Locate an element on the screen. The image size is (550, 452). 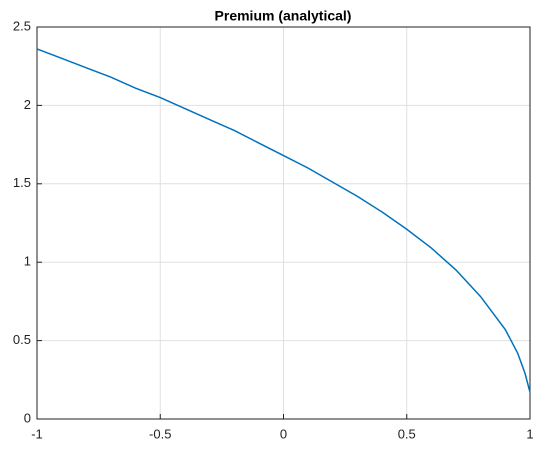
x-tick-label: -0.5 is located at coordinates (160, 433).